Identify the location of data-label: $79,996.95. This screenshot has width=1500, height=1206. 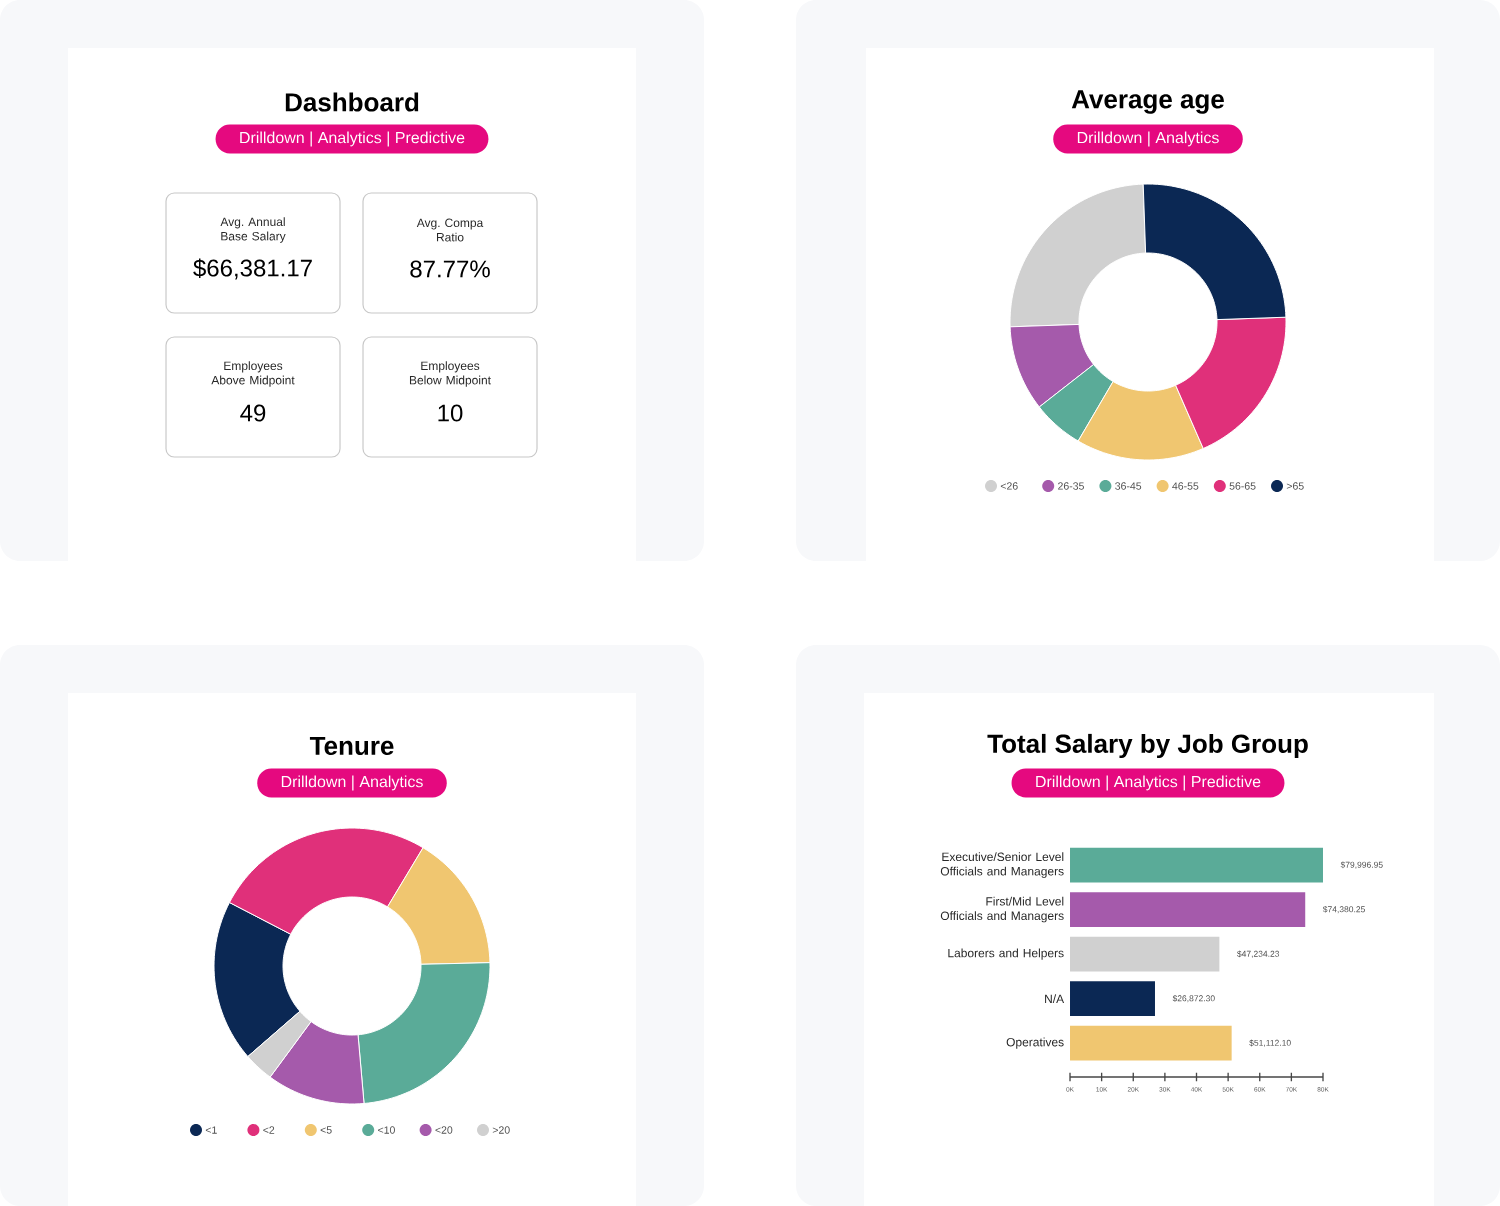
(1361, 865).